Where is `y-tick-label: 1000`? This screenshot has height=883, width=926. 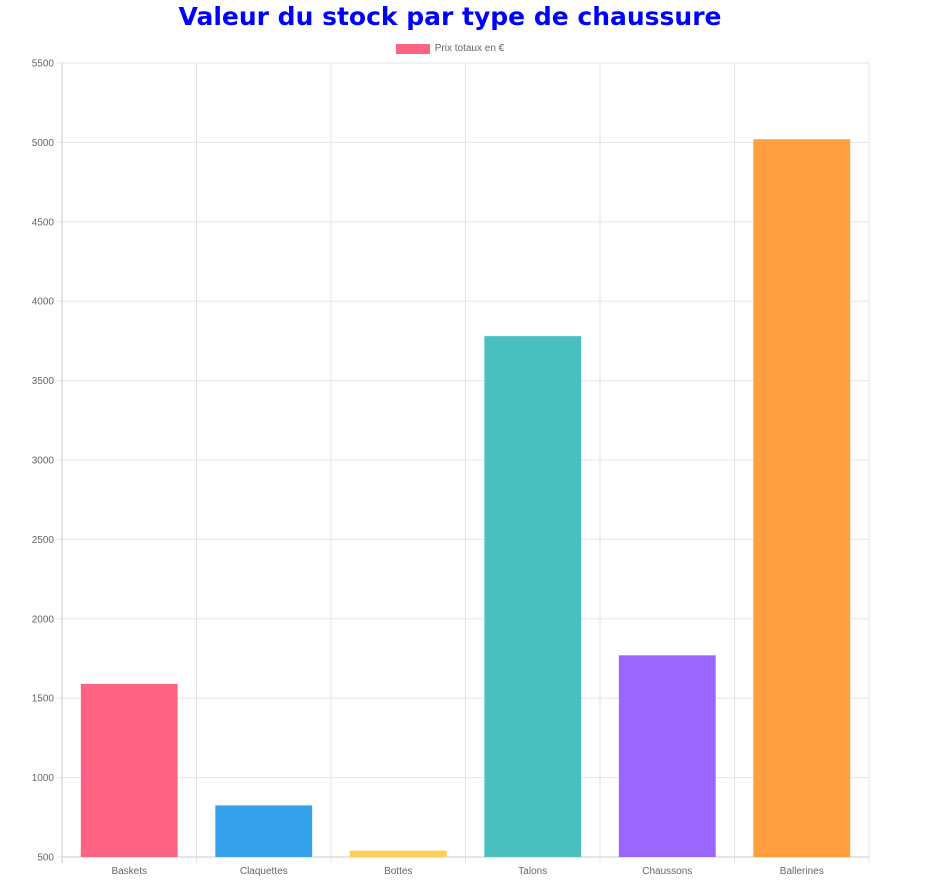
y-tick-label: 1000 is located at coordinates (43, 778).